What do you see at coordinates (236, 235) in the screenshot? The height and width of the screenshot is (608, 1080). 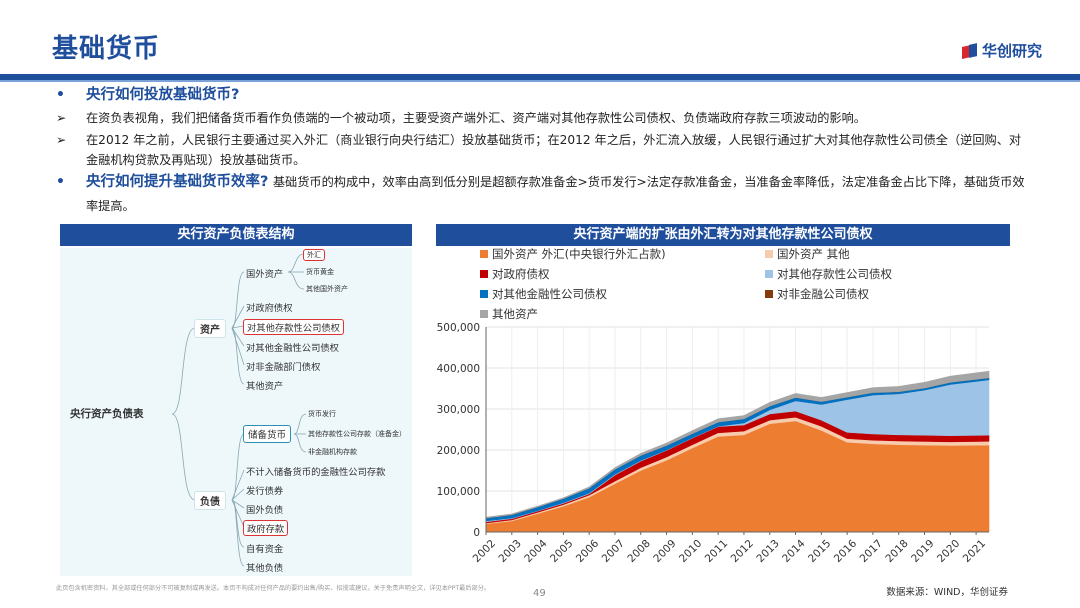 I see `left-panel-header: 央行资产负债表结构` at bounding box center [236, 235].